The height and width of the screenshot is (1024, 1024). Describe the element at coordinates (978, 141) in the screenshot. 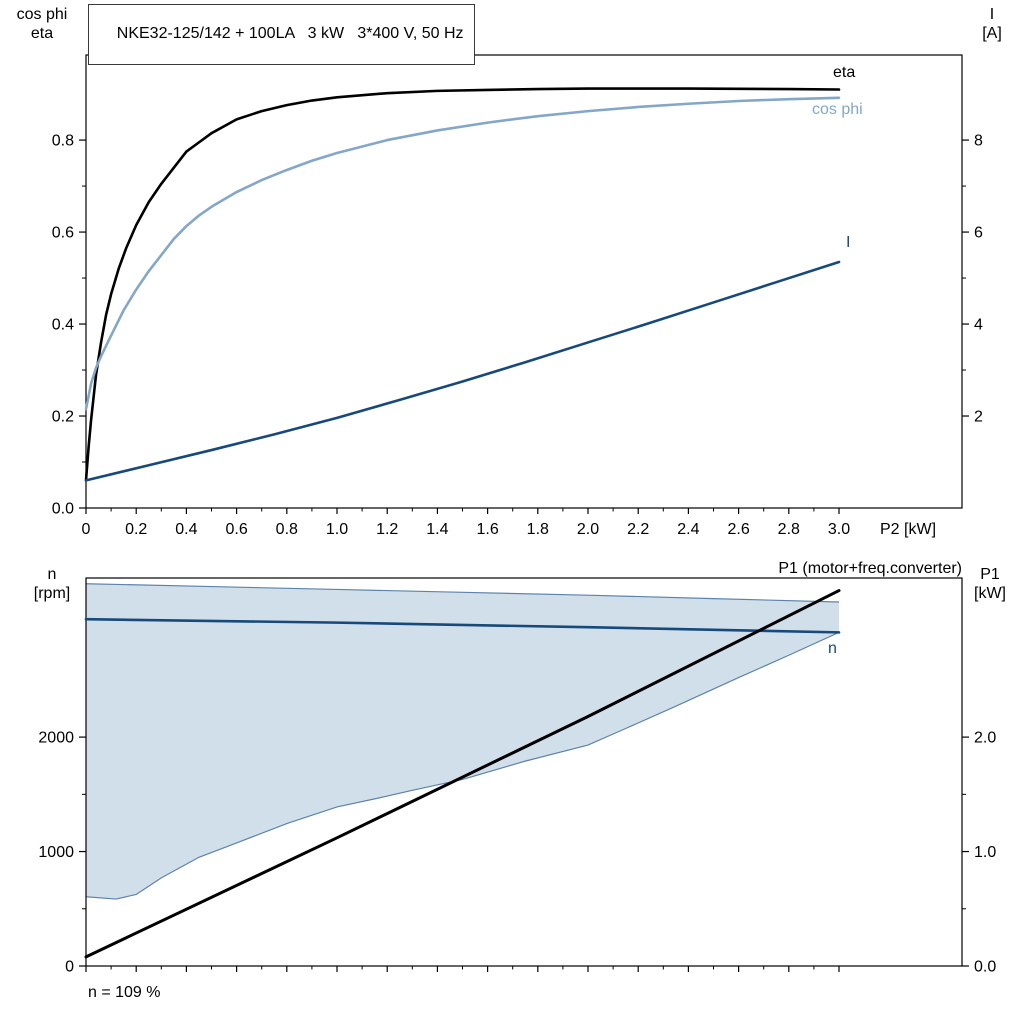

I see `y-right-tick-label: 8` at that location.